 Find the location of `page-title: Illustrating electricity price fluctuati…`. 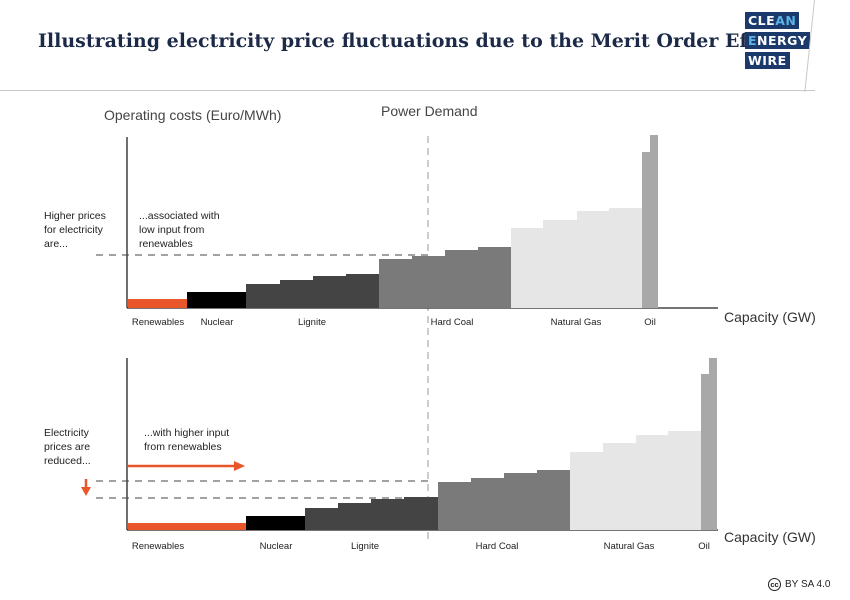

page-title: Illustrating electricity price fluctuati… is located at coordinates (413, 41).